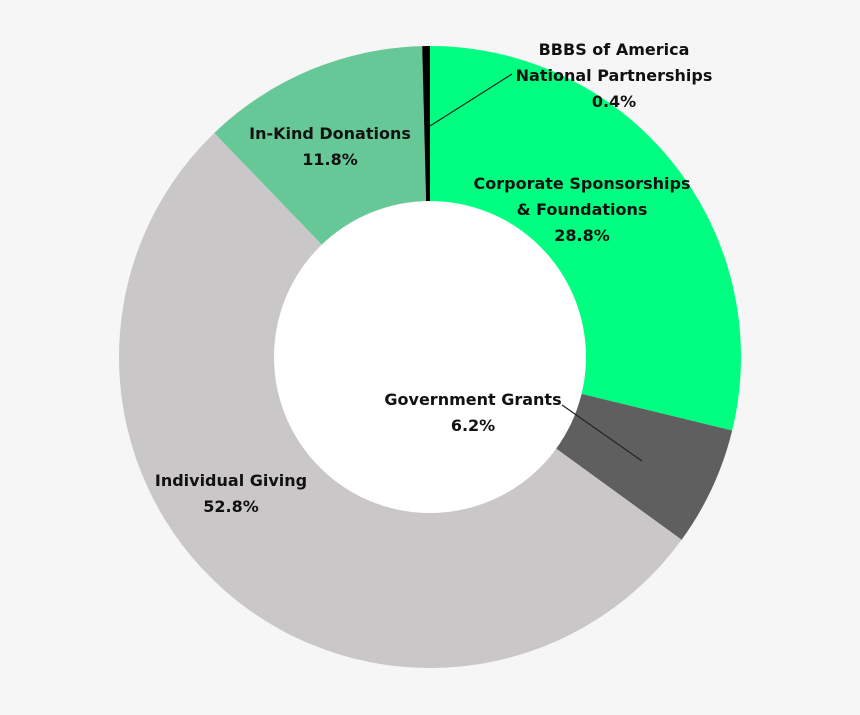 The width and height of the screenshot is (860, 715). Describe the element at coordinates (582, 209) in the screenshot. I see `data-label-corporate: Corporate Sponsorships & Foundations 28.8%` at that location.